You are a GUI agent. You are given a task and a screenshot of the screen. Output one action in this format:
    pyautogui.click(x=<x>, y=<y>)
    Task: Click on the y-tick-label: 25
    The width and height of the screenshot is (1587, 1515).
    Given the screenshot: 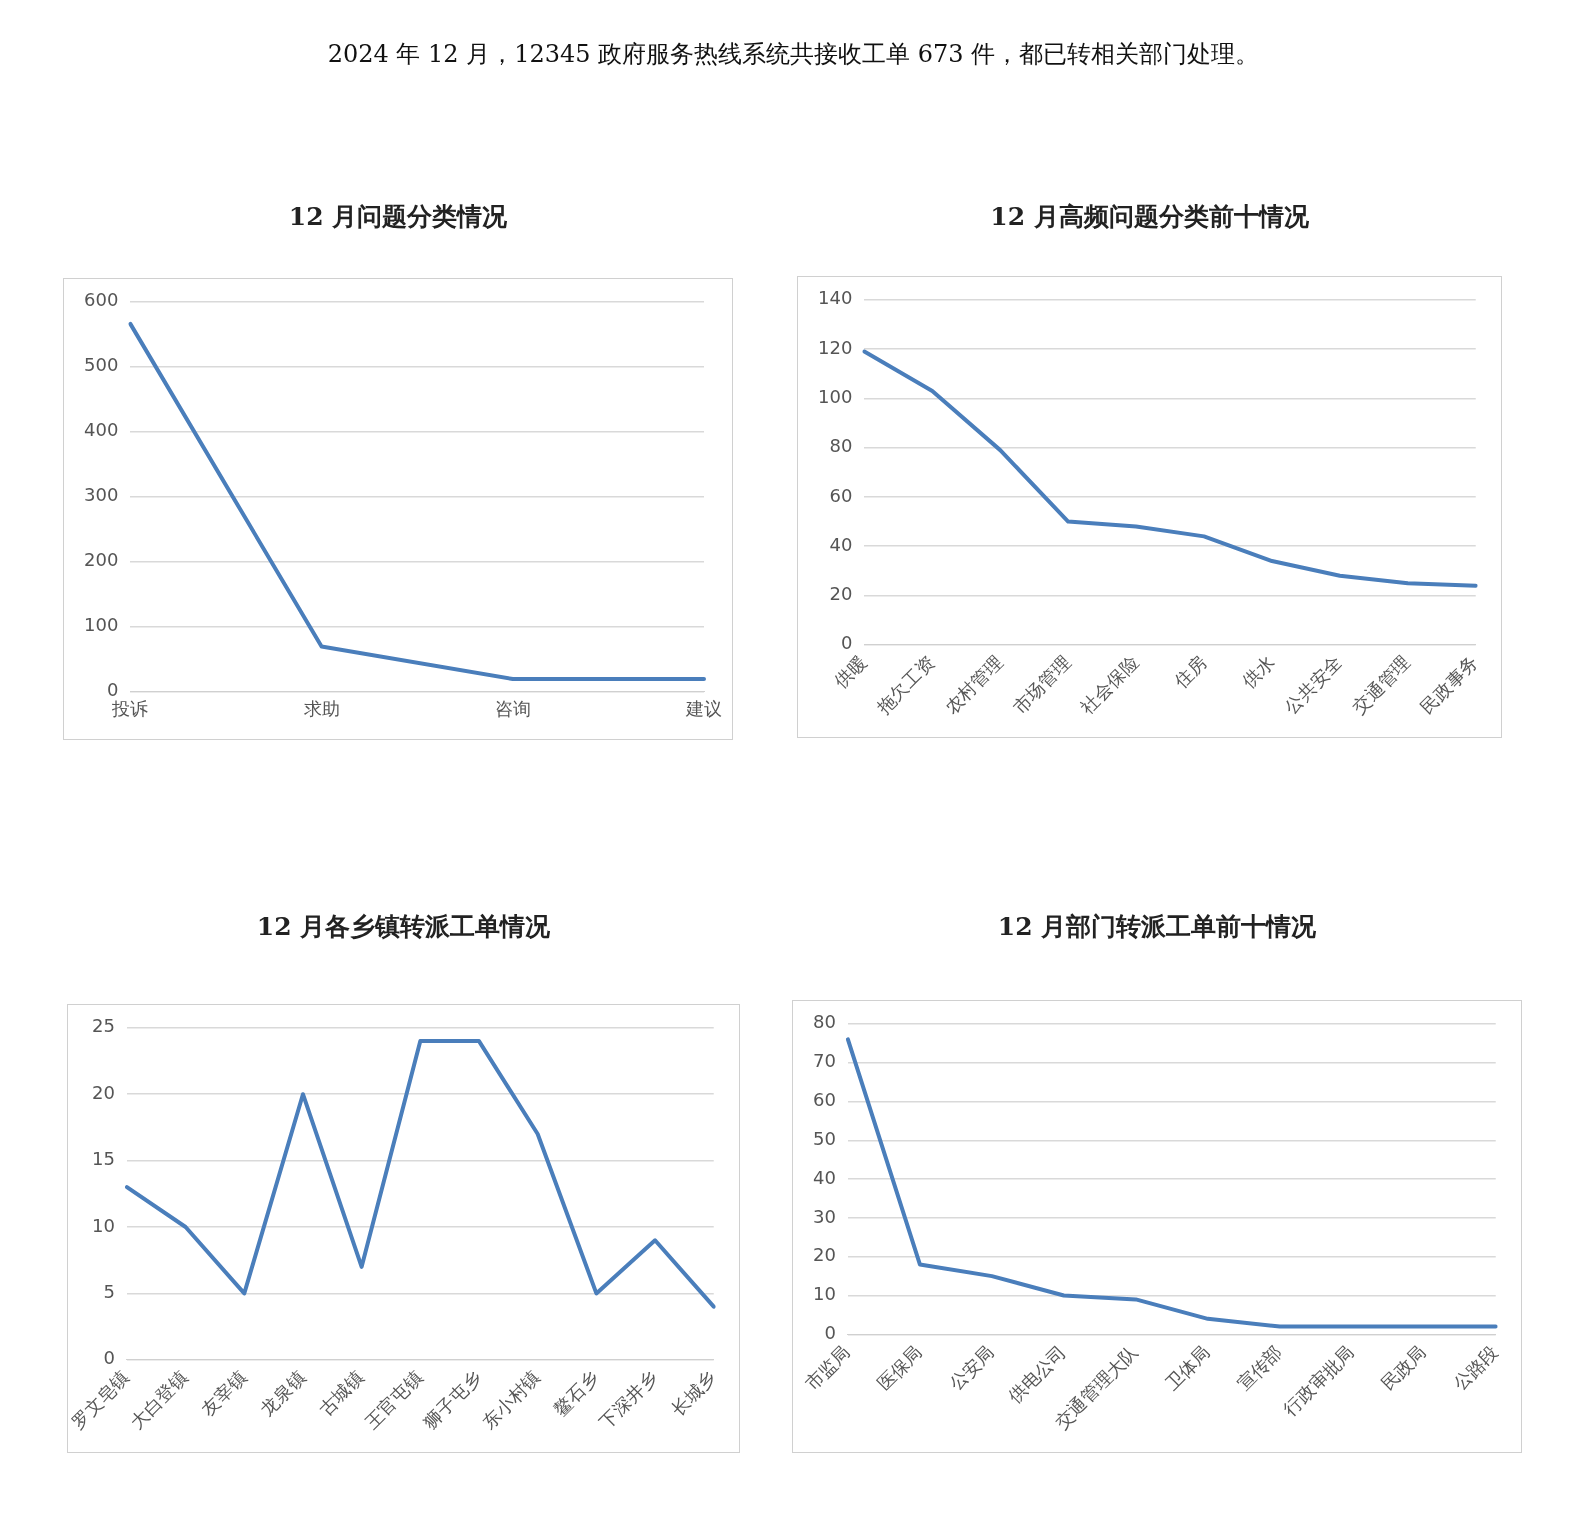 What is the action you would take?
    pyautogui.click(x=103, y=1026)
    